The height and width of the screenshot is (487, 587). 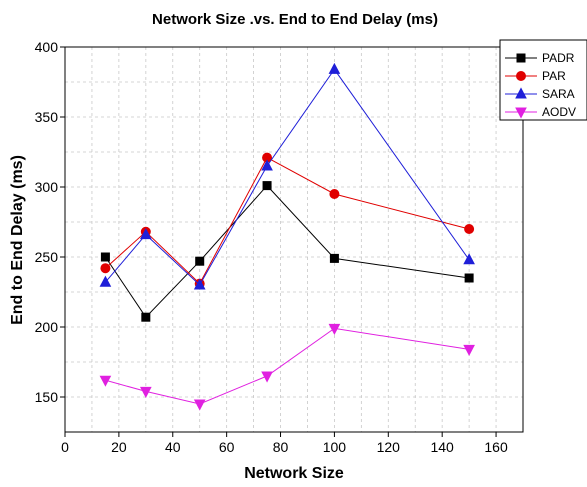 What do you see at coordinates (295, 19) in the screenshot?
I see `chart-title: Network Size .vs. End to End Delay (ms)` at bounding box center [295, 19].